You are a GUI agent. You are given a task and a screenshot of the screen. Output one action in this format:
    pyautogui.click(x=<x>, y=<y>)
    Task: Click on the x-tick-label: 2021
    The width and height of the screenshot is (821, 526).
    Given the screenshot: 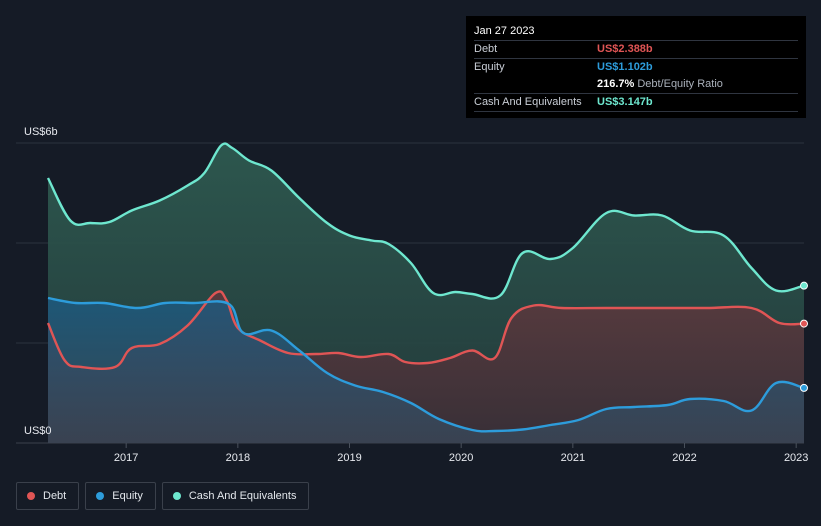 What is the action you would take?
    pyautogui.click(x=573, y=458)
    